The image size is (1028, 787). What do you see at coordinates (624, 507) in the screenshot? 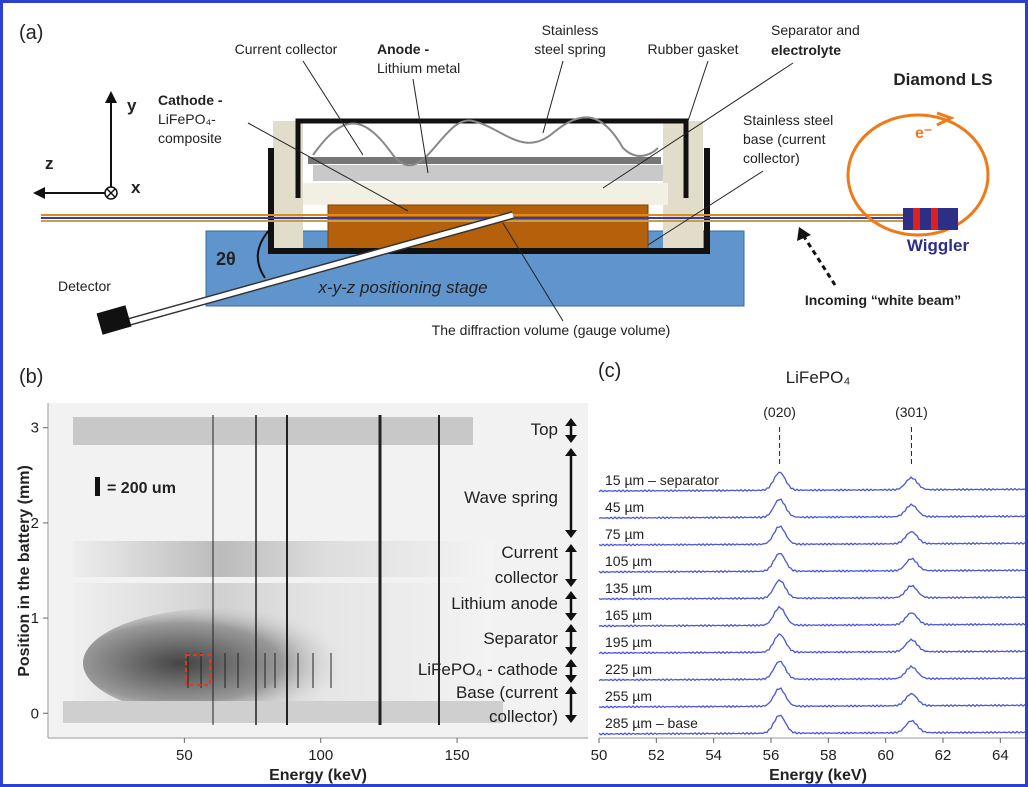
I see `trace-label: 45 µm` at bounding box center [624, 507].